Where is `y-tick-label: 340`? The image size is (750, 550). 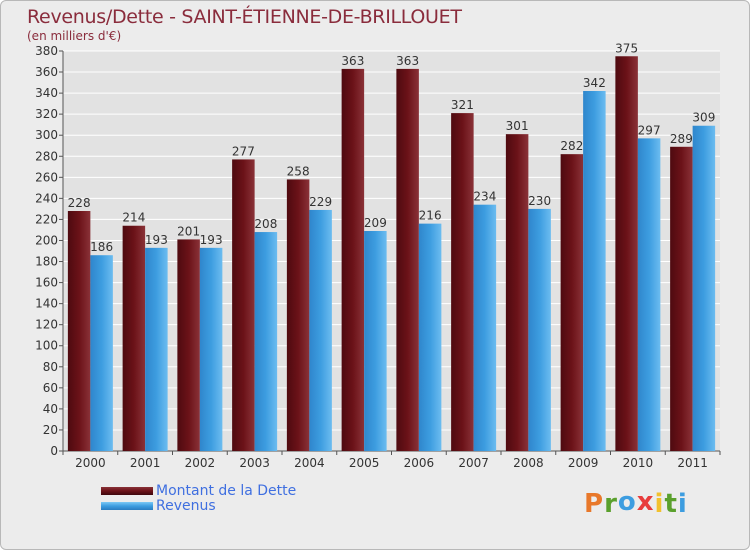
y-tick-label: 340 is located at coordinates (46, 93).